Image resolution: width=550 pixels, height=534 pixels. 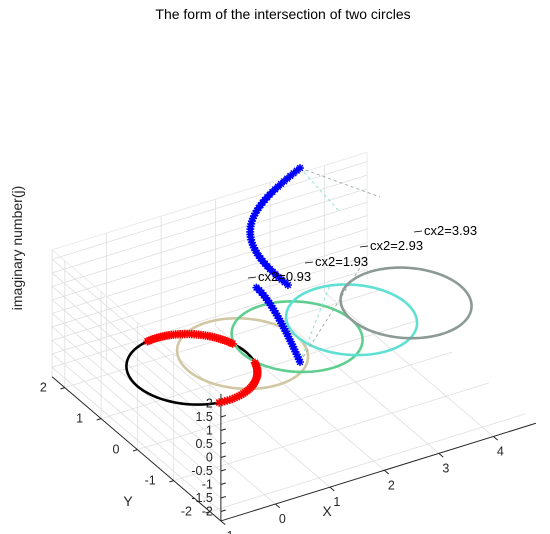 I want to click on z-tick-label: -1.5, so click(x=202, y=498).